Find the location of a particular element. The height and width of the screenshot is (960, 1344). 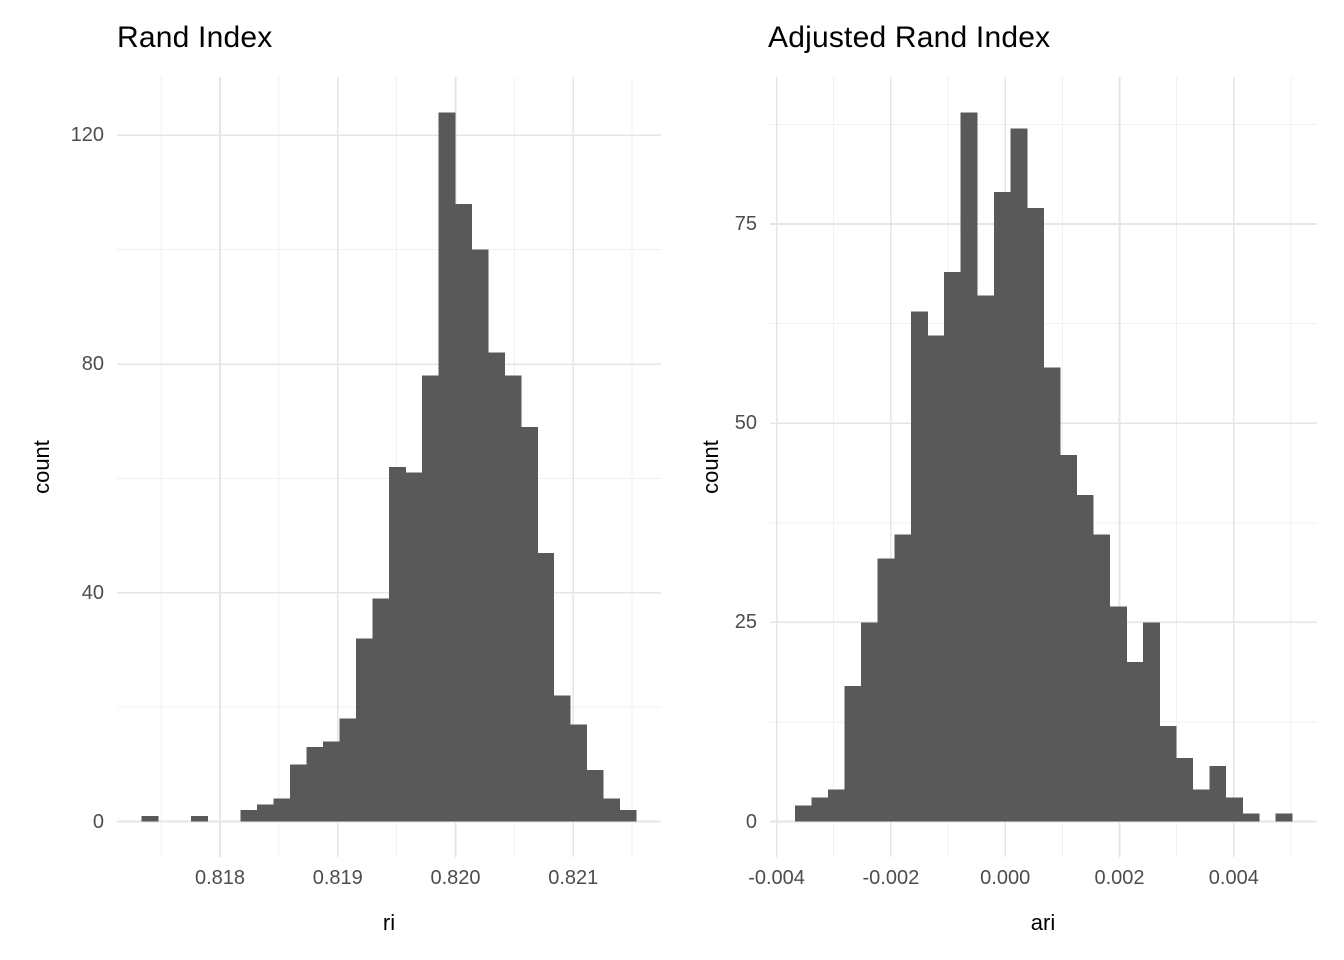

x-tick-label: 0.821 is located at coordinates (573, 878).